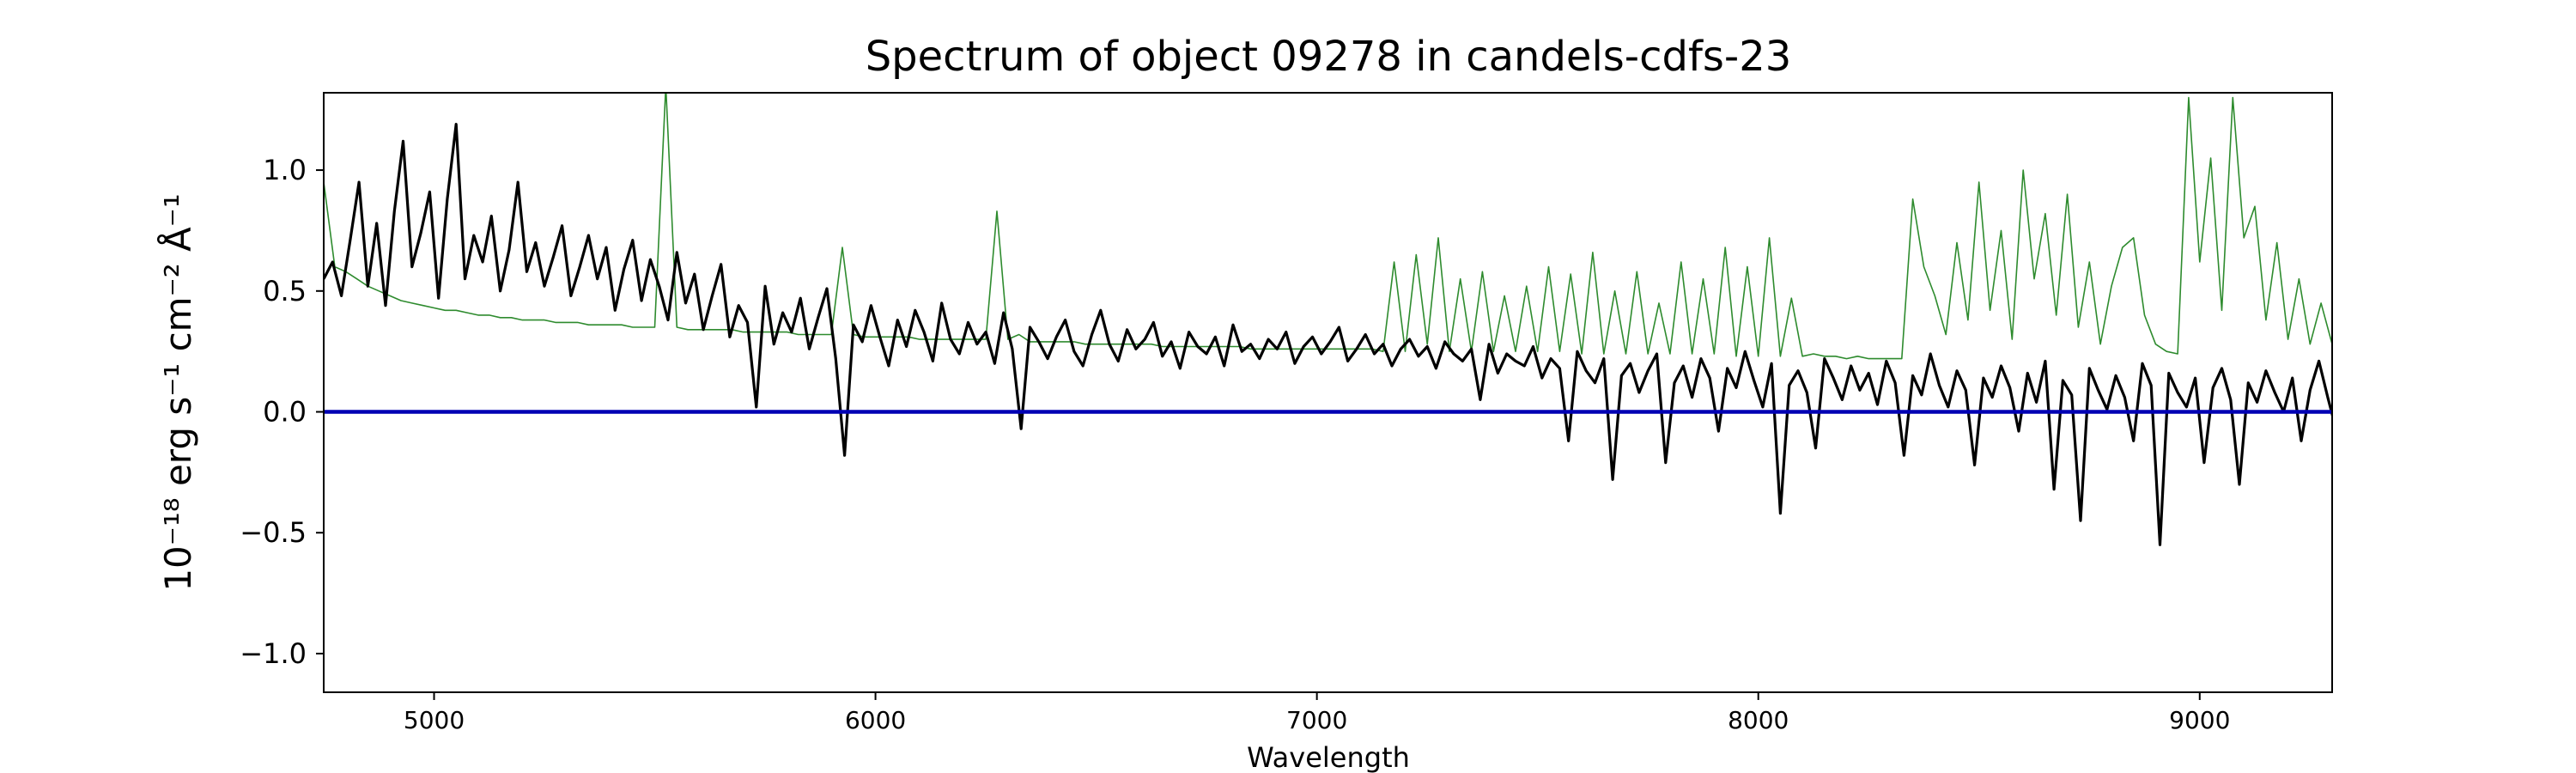 The height and width of the screenshot is (773, 2576). What do you see at coordinates (177, 392) in the screenshot?
I see `y-axis-label: 10⁻¹⁸ erg s⁻¹ cm⁻² Å⁻¹` at bounding box center [177, 392].